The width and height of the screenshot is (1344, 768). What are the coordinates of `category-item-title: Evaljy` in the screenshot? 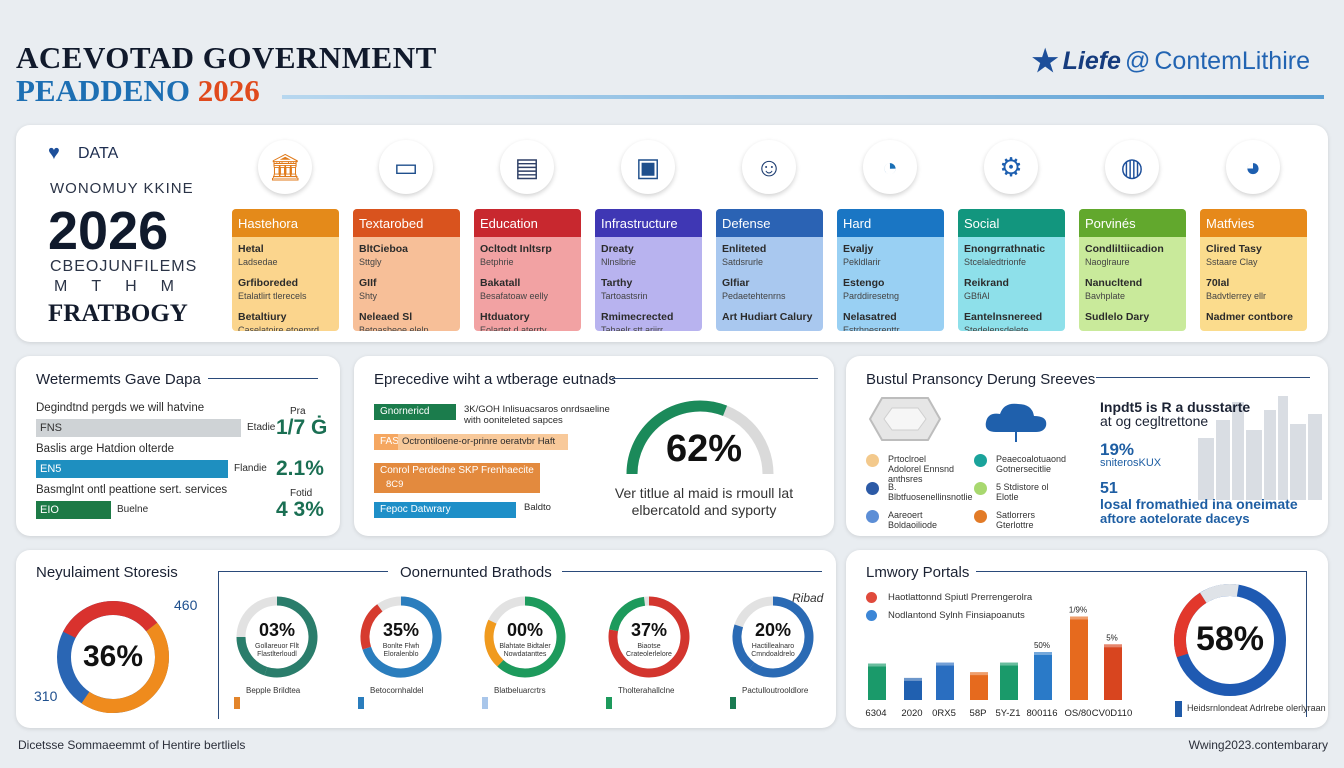 It's located at (858, 249).